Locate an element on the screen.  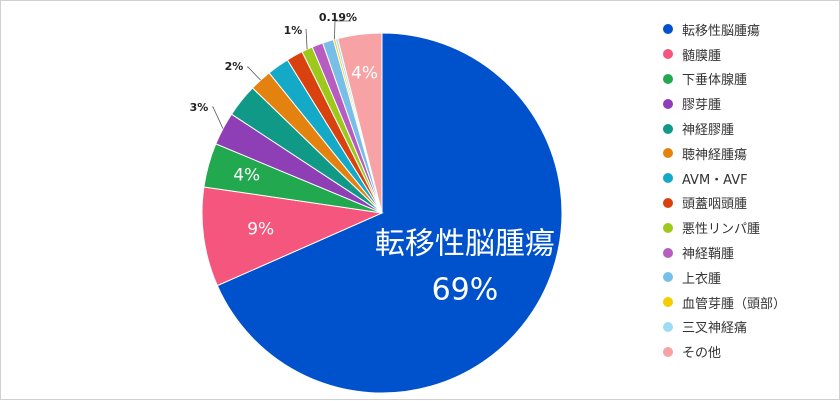
legend-label: 悪性リンパ腫 is located at coordinates (721, 230).